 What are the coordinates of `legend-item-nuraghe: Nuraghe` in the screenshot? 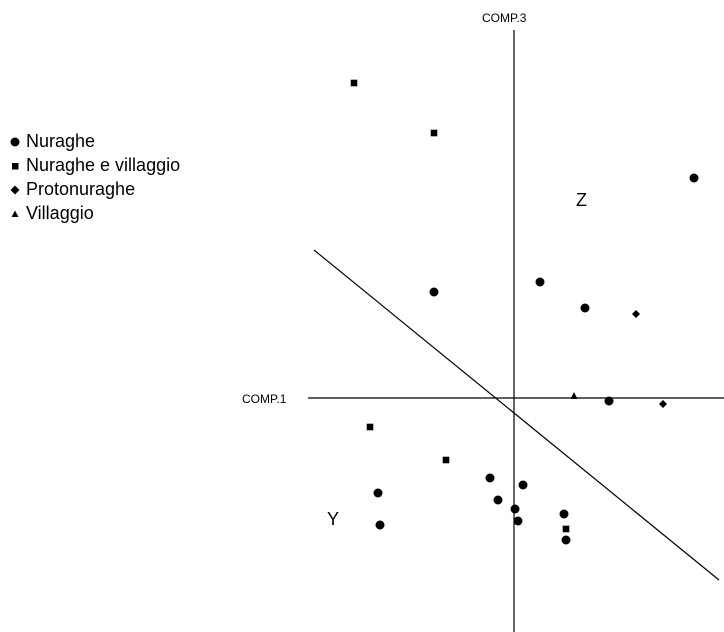 It's located at (94, 141).